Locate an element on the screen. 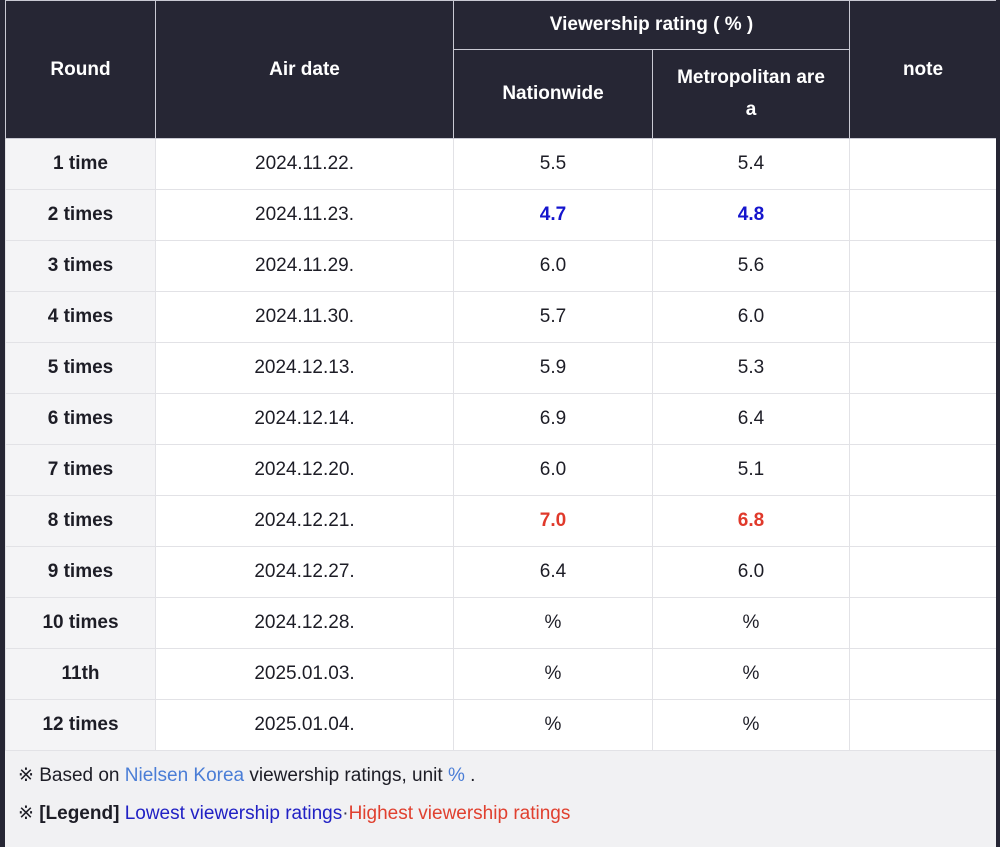 The width and height of the screenshot is (1000, 847). table-row: 5 times 2024.12.13. 5.9 5.3 is located at coordinates (500, 368).